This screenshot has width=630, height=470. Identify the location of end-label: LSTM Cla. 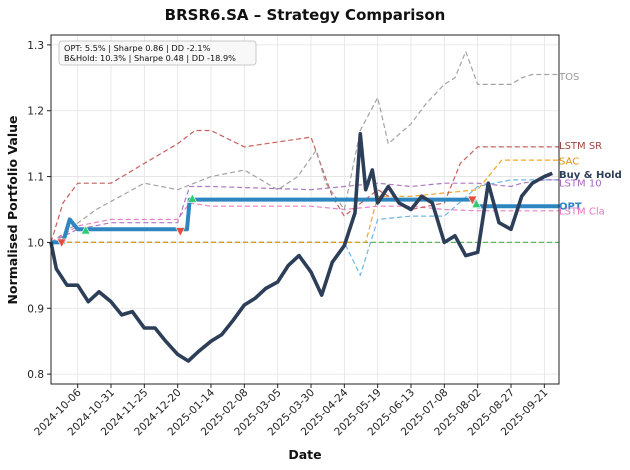
(582, 211).